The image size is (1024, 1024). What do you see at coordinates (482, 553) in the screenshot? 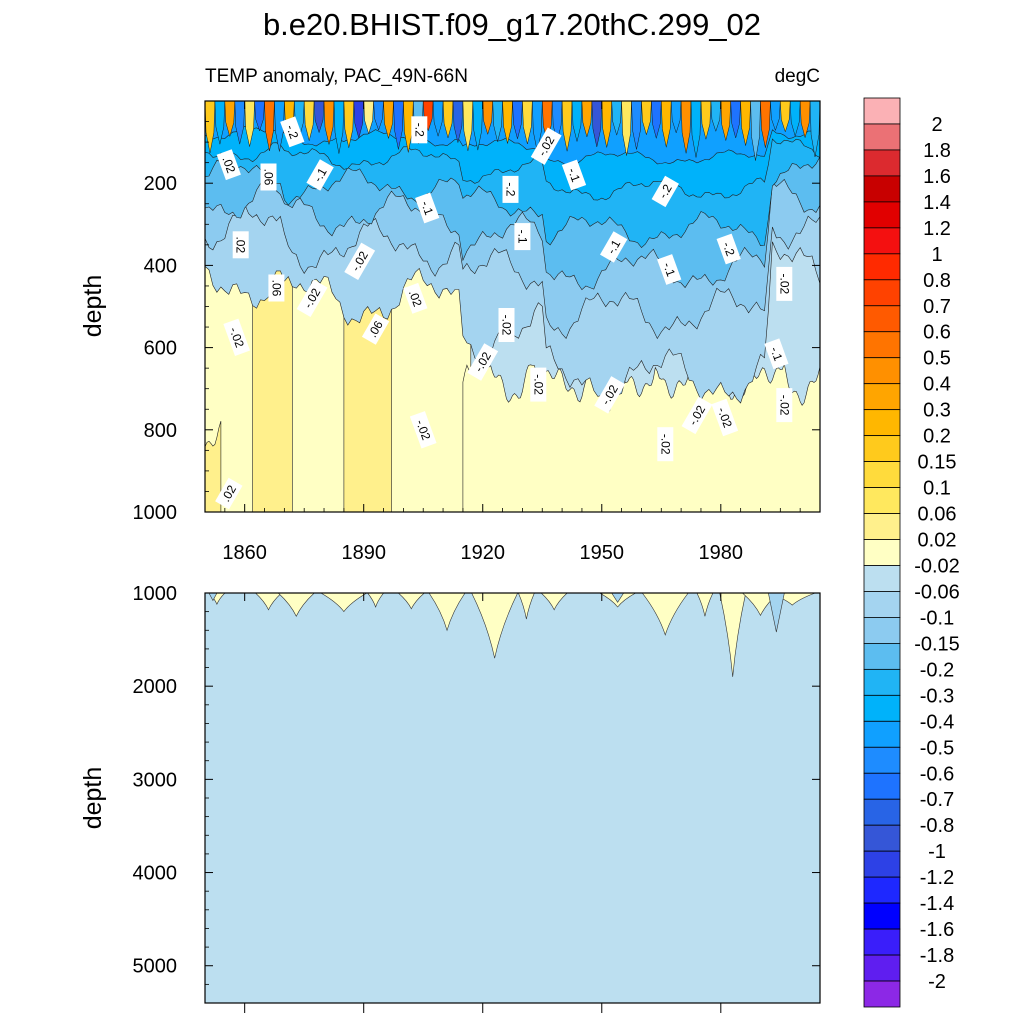
I see `x-tick-label: 1920` at bounding box center [482, 553].